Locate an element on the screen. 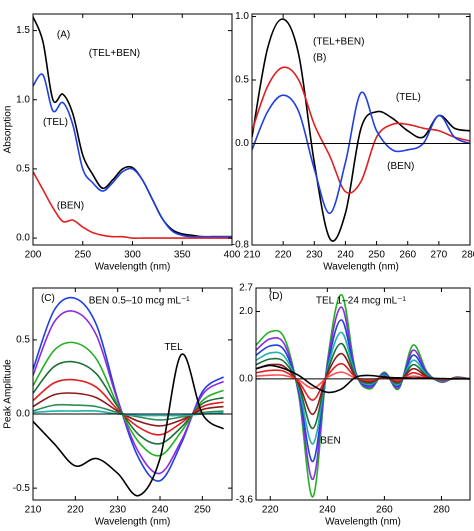 The width and height of the screenshot is (474, 531). annotation: BEN 0.5–10 mcg mL⁻¹ is located at coordinates (140, 300).